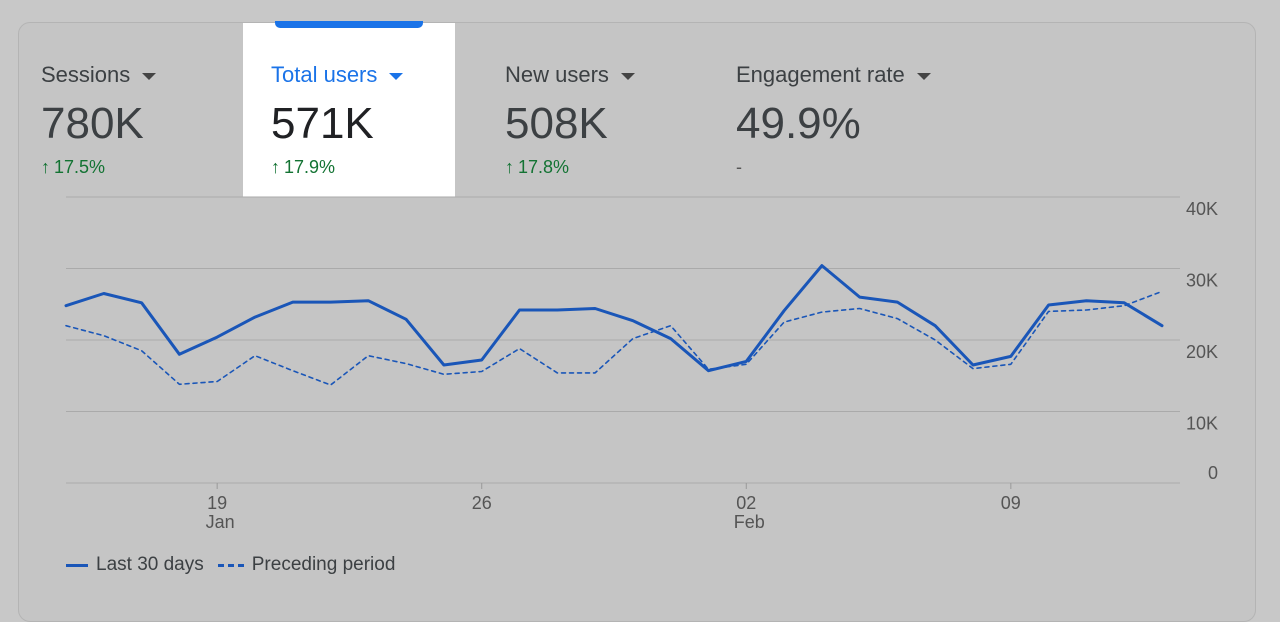 The height and width of the screenshot is (622, 1280). Describe the element at coordinates (1202, 352) in the screenshot. I see `y-tick-label: 20K` at that location.